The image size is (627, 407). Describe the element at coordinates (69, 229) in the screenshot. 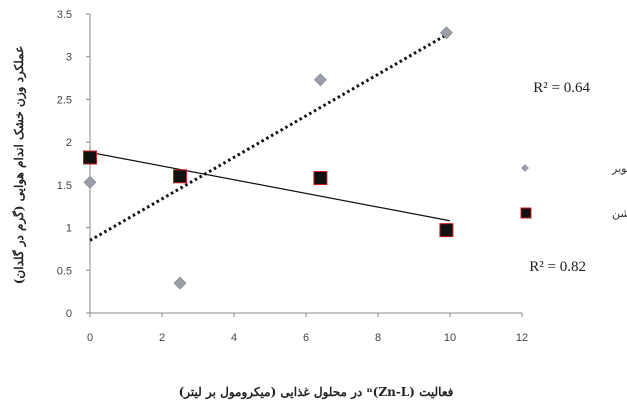

I see `y-tick-label: 1` at that location.